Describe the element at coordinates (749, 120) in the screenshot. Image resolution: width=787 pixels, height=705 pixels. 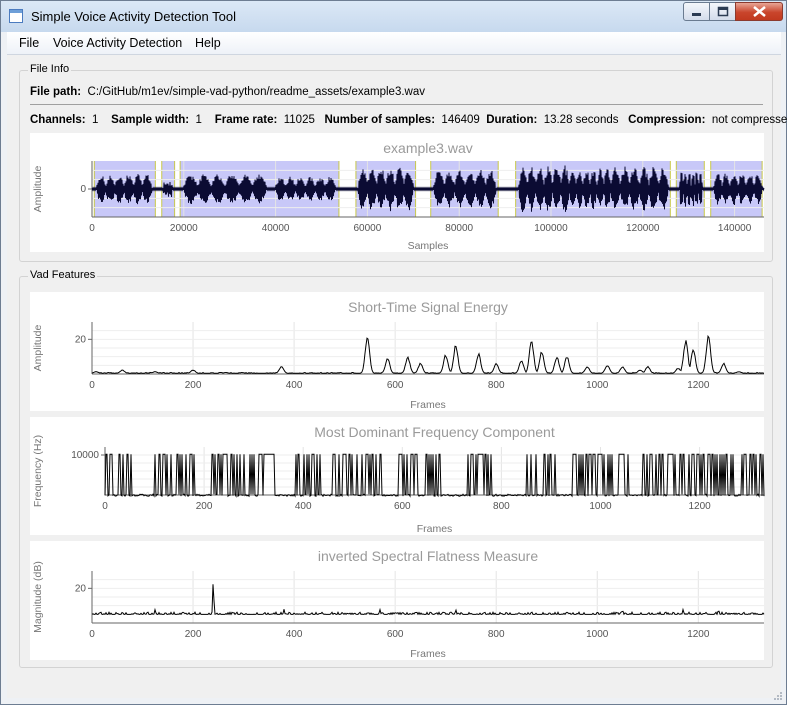
I see `compression-value: not compressed` at that location.